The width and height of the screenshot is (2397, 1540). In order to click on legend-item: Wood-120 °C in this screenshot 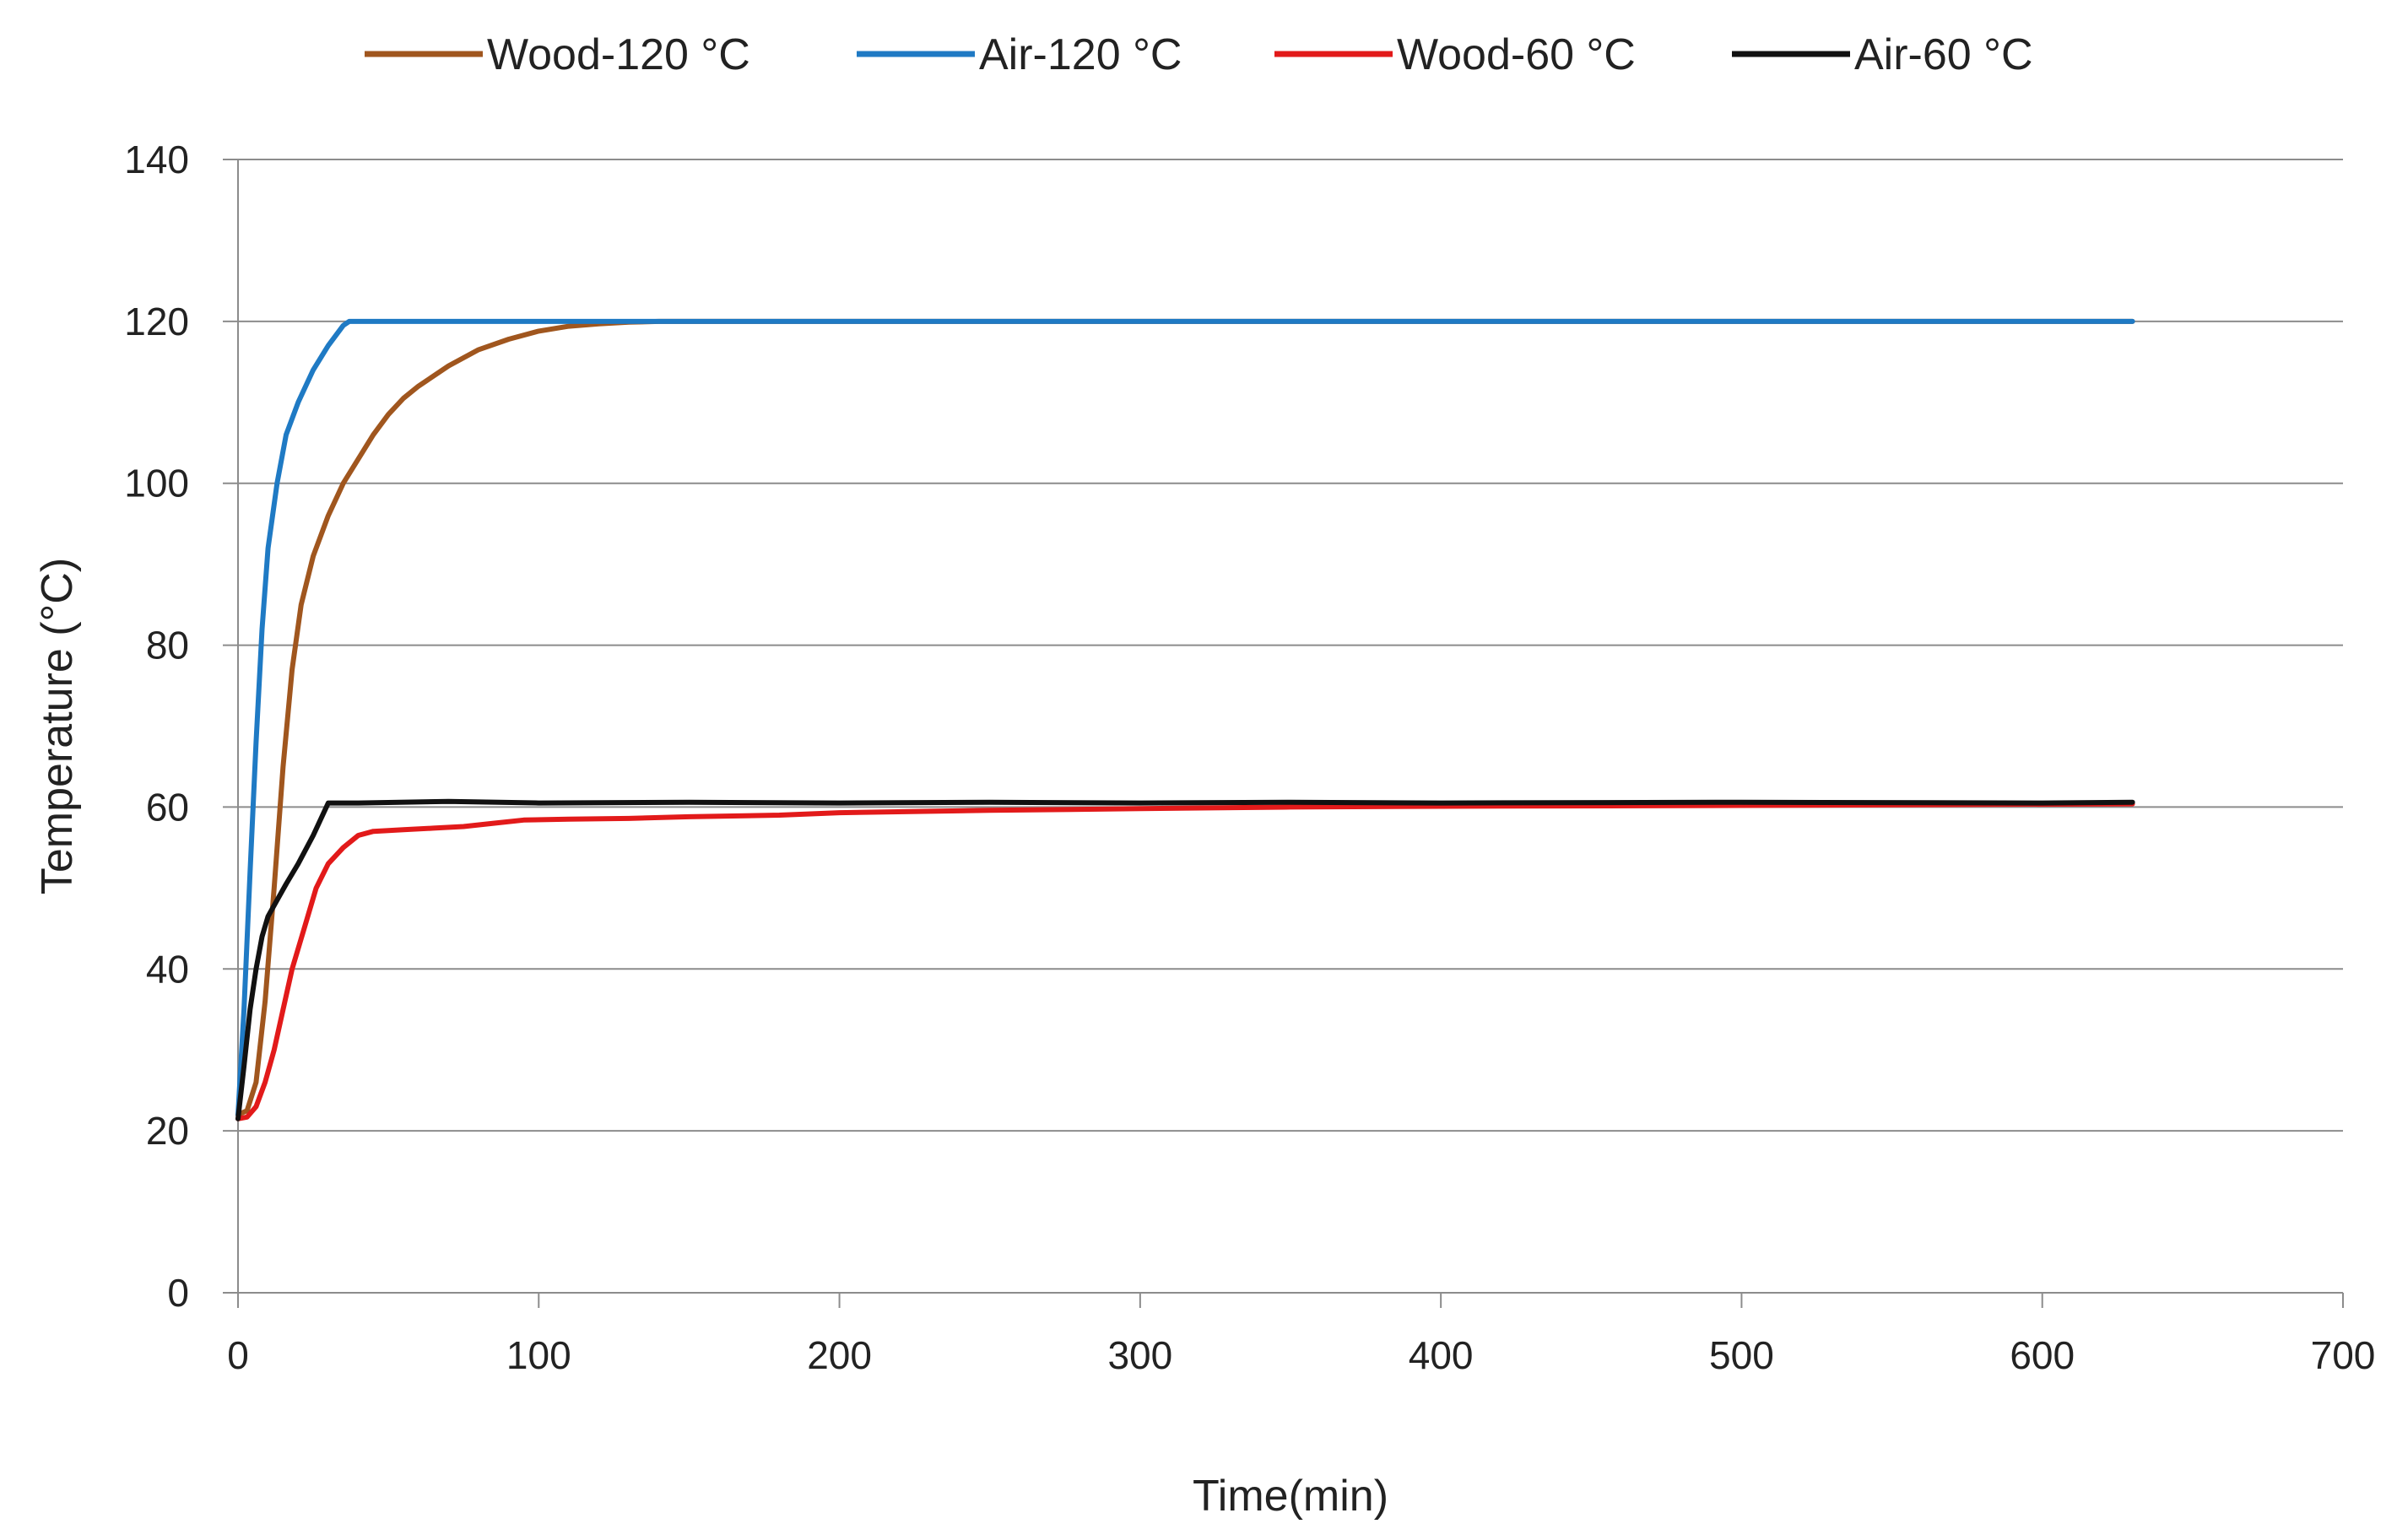, I will do `click(558, 54)`.